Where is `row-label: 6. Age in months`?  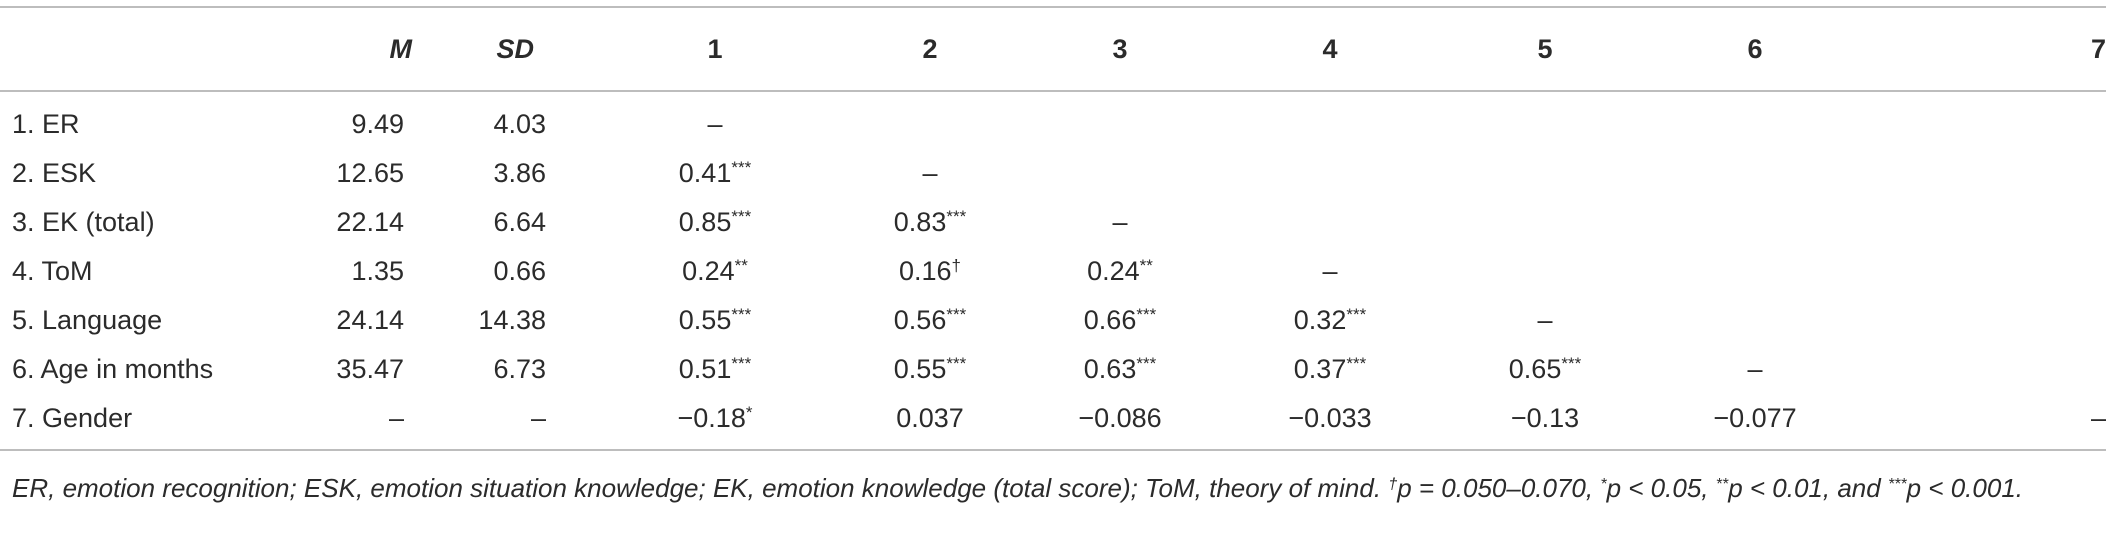 row-label: 6. Age in months is located at coordinates (113, 369).